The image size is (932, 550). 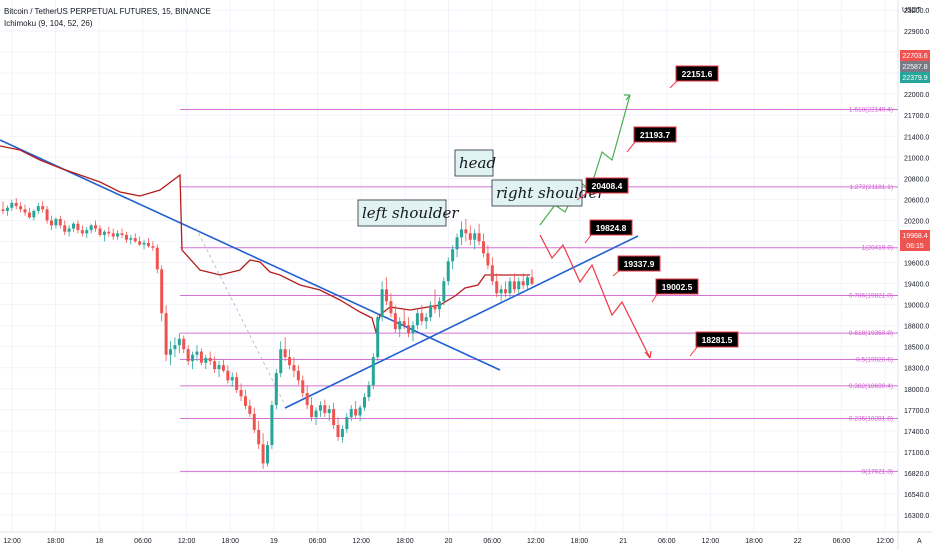 What do you see at coordinates (916, 137) in the screenshot?
I see `y-tick-label: 21400.0` at bounding box center [916, 137].